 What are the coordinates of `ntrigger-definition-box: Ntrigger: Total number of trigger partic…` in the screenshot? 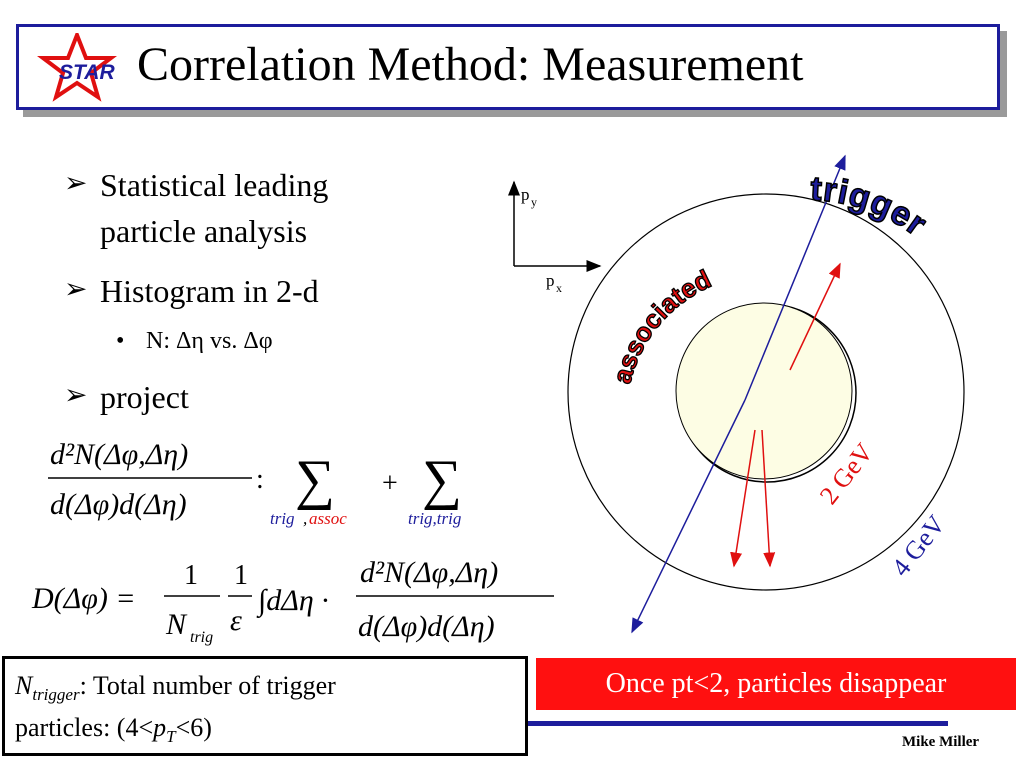 It's located at (265, 706).